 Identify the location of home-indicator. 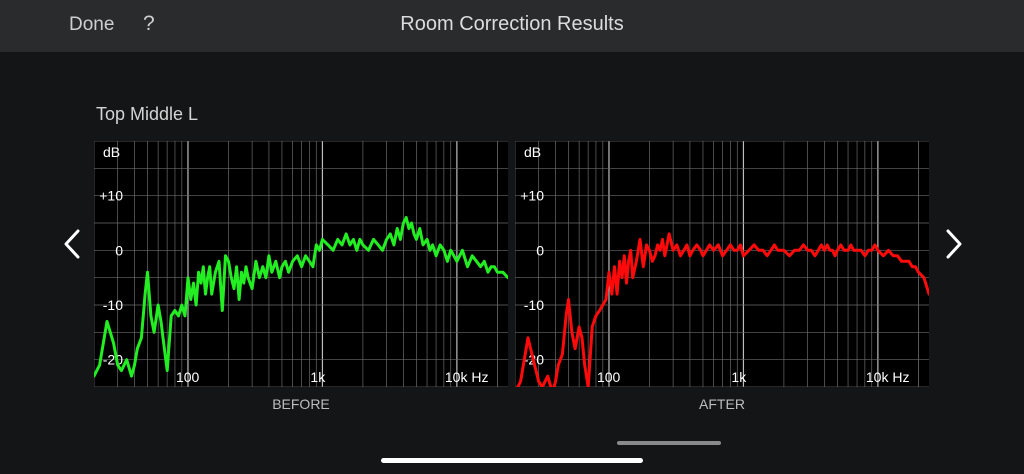
(512, 460).